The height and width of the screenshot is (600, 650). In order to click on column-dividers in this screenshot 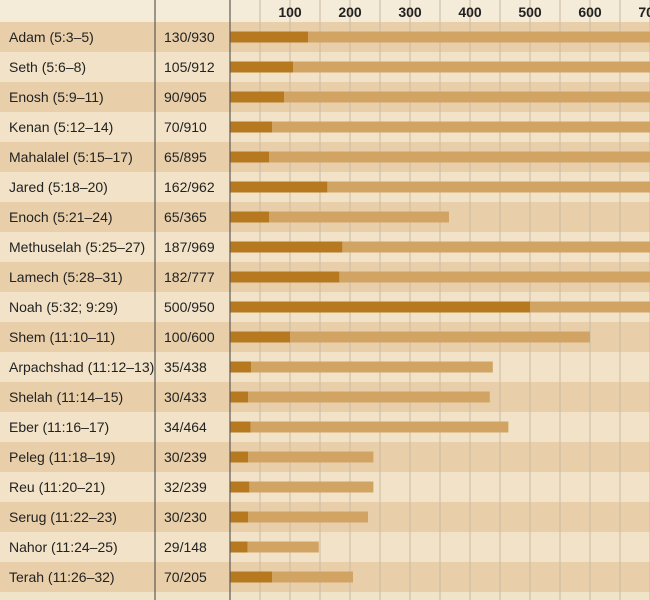, I will do `click(192, 300)`.